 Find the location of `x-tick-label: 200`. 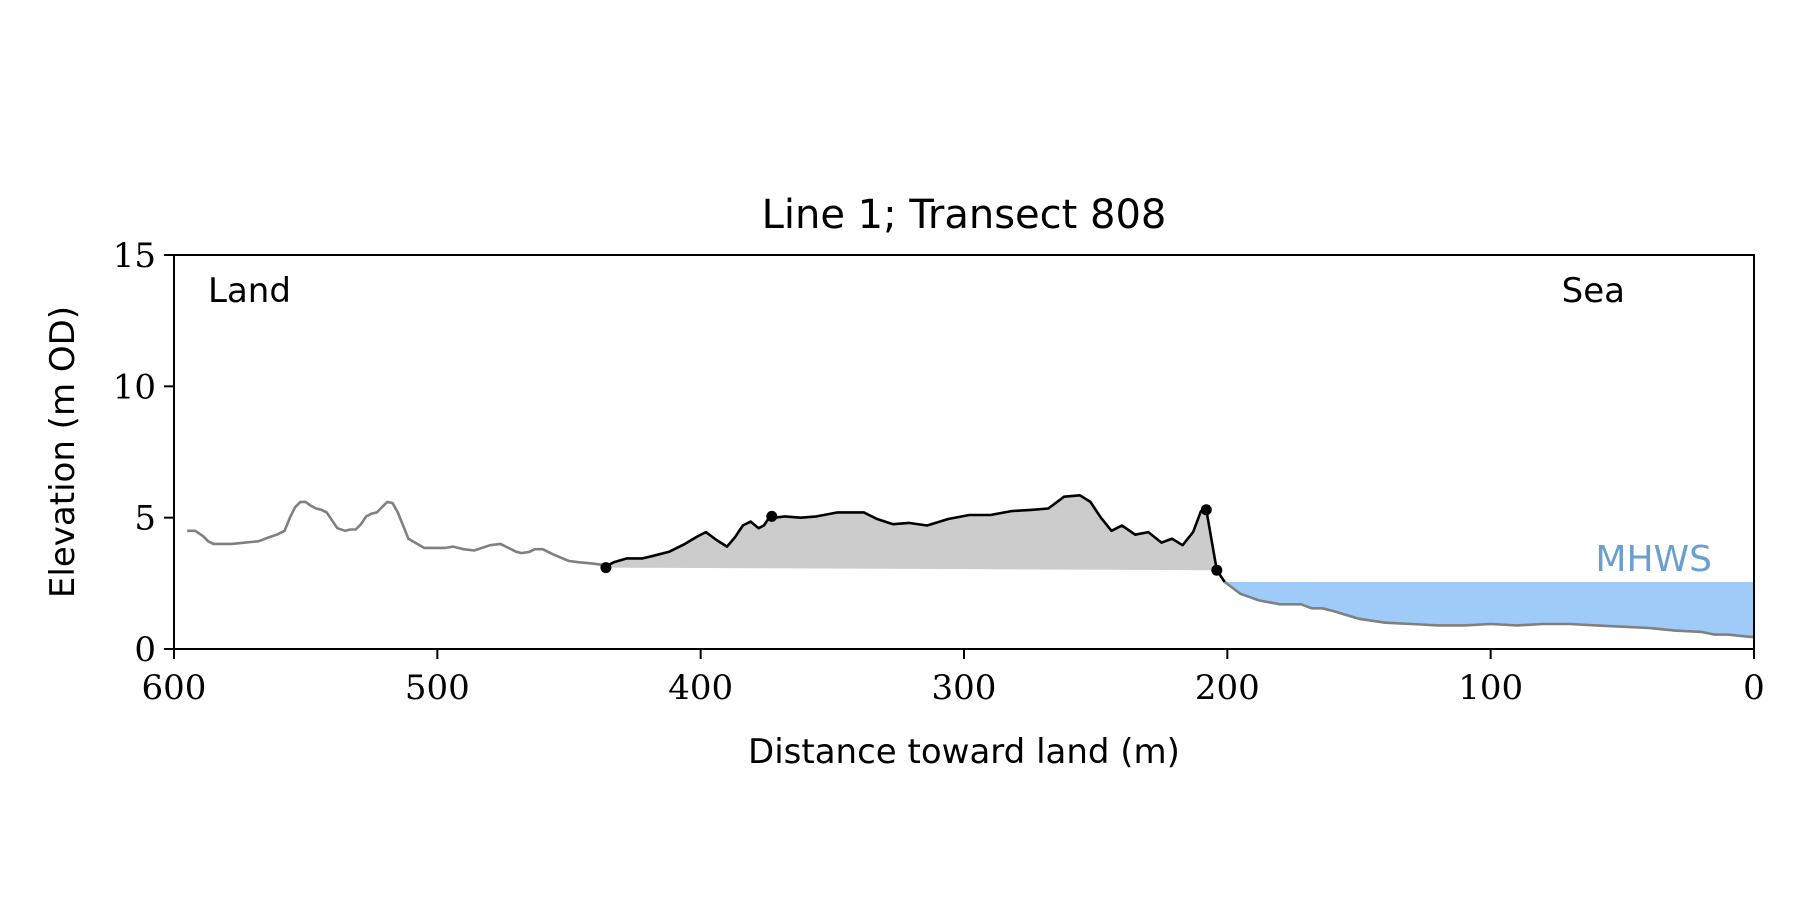

x-tick-label: 200 is located at coordinates (1227, 688).